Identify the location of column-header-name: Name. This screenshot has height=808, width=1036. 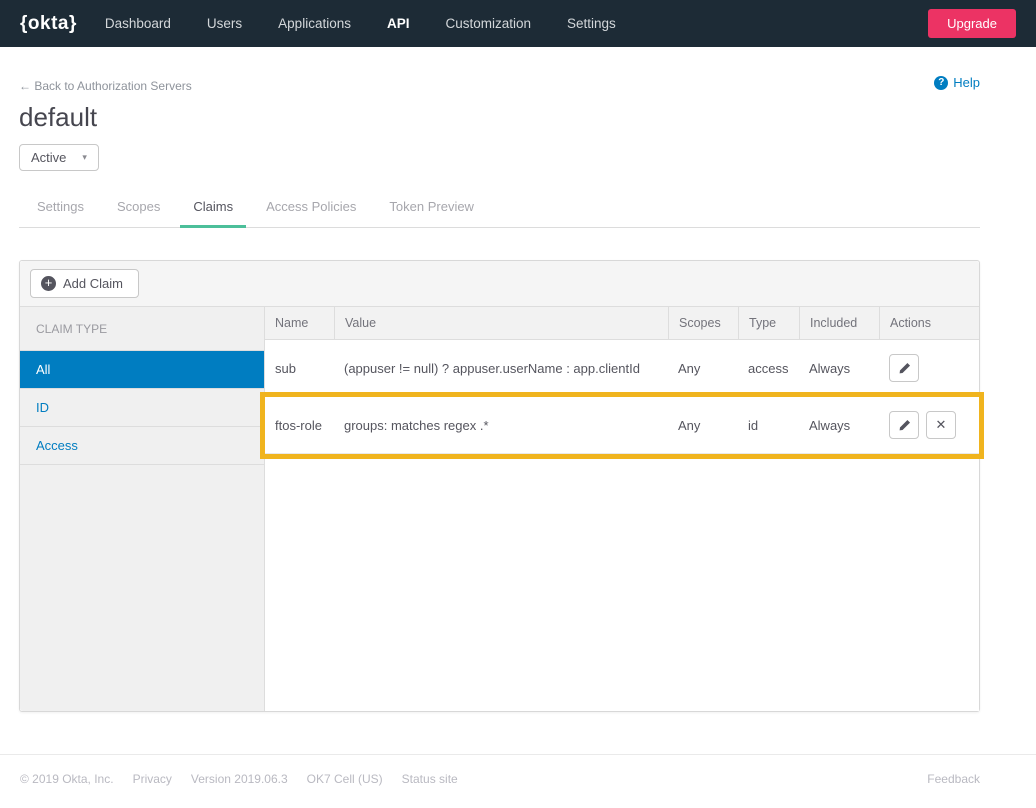
(292, 323).